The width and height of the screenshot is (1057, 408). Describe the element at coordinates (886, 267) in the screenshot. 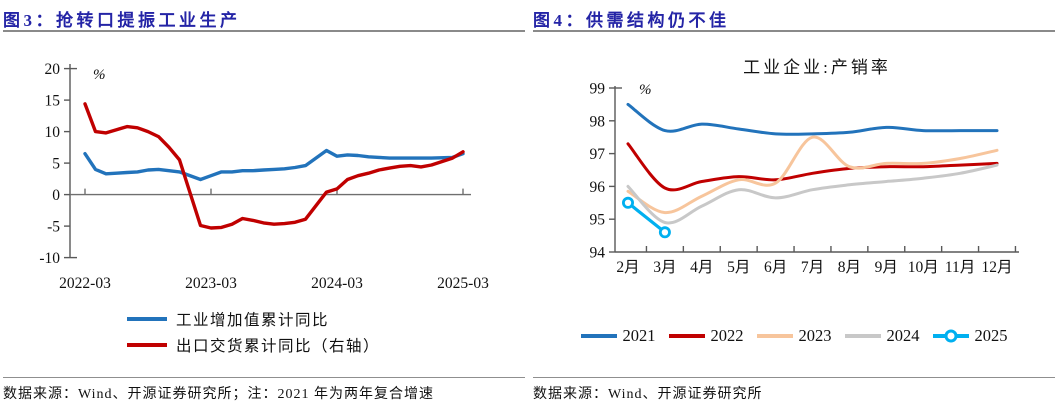

I see `x-tick-label: 9月` at that location.